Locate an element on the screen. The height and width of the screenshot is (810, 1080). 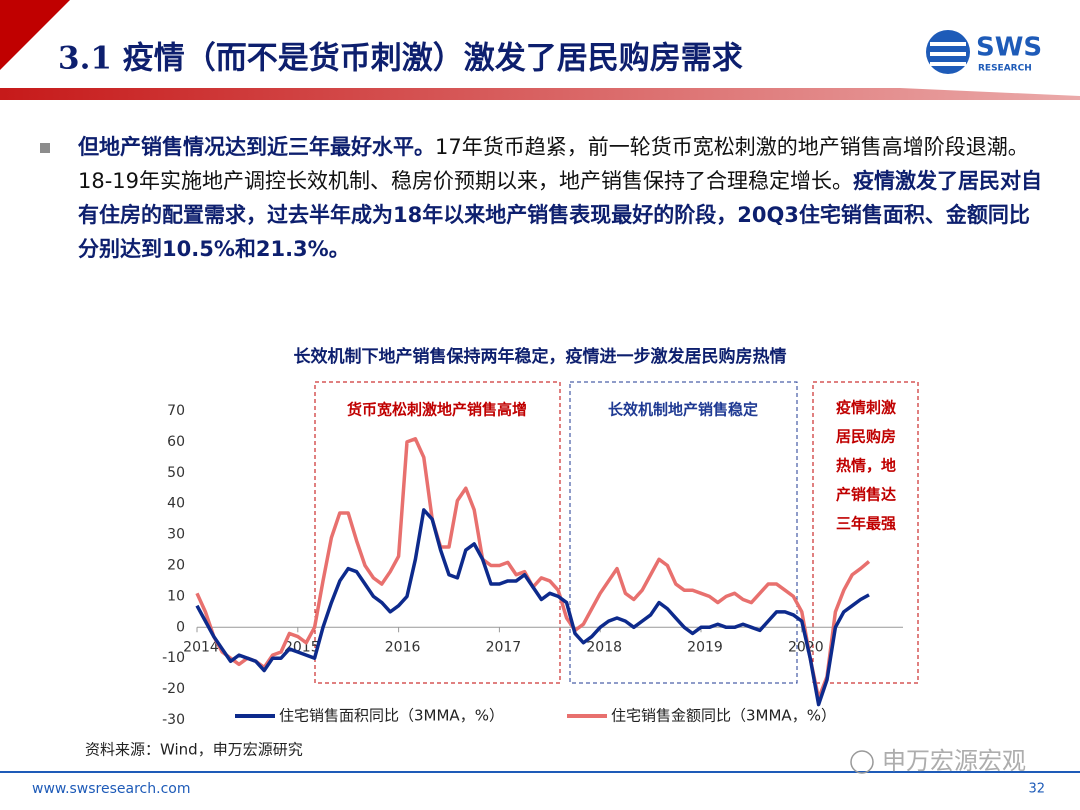
logo-brand: SWS is located at coordinates (1009, 48).